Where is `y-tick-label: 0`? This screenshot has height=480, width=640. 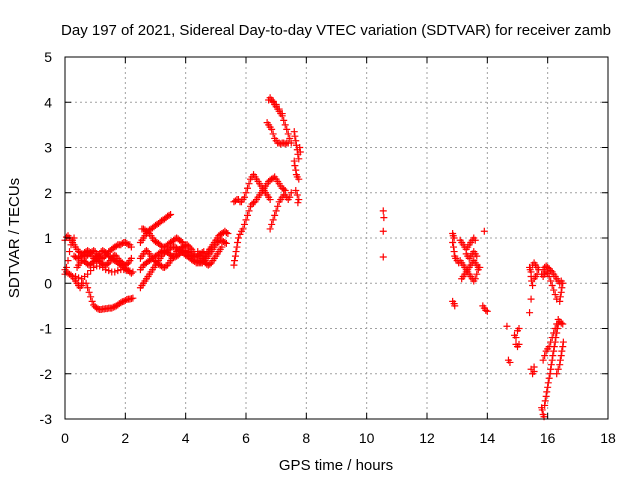 y-tick-label: 0 is located at coordinates (48, 283).